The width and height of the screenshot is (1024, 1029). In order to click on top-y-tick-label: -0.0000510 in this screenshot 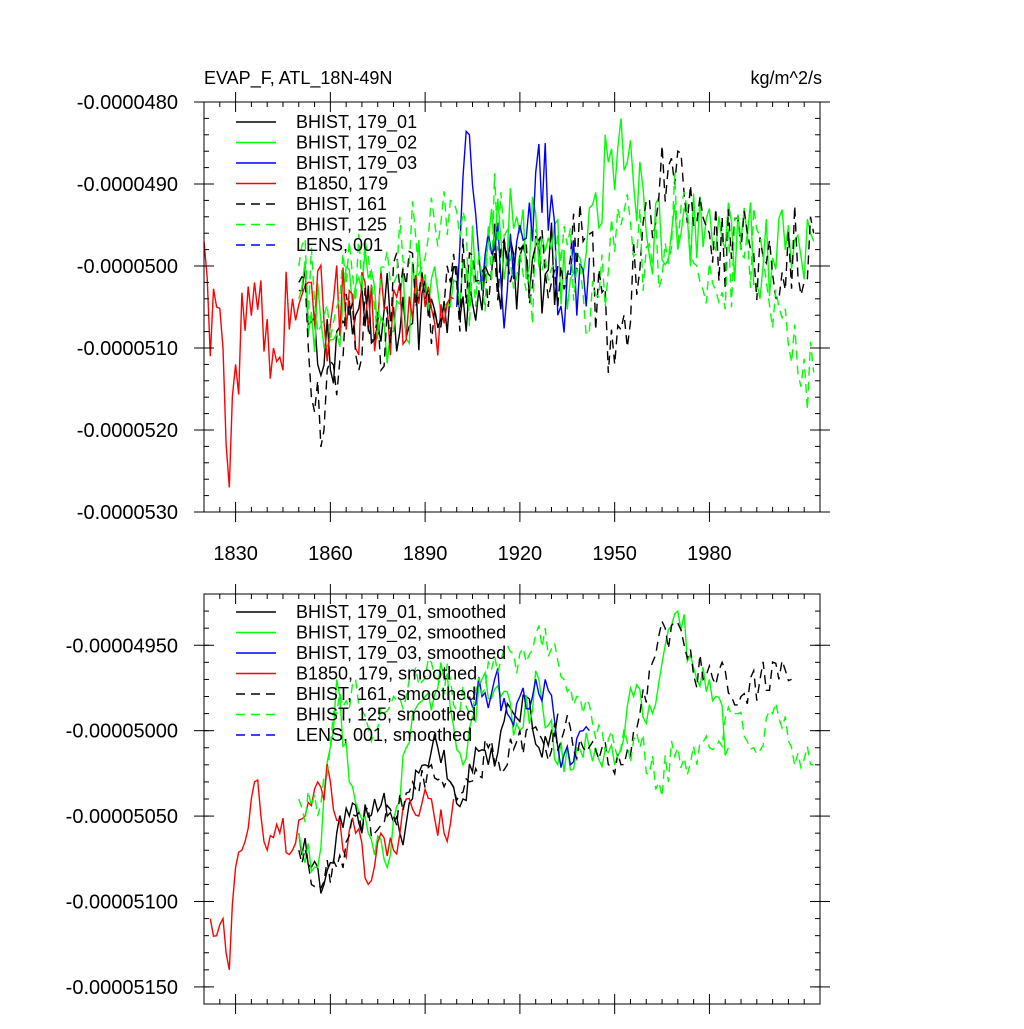, I will do `click(127, 349)`.